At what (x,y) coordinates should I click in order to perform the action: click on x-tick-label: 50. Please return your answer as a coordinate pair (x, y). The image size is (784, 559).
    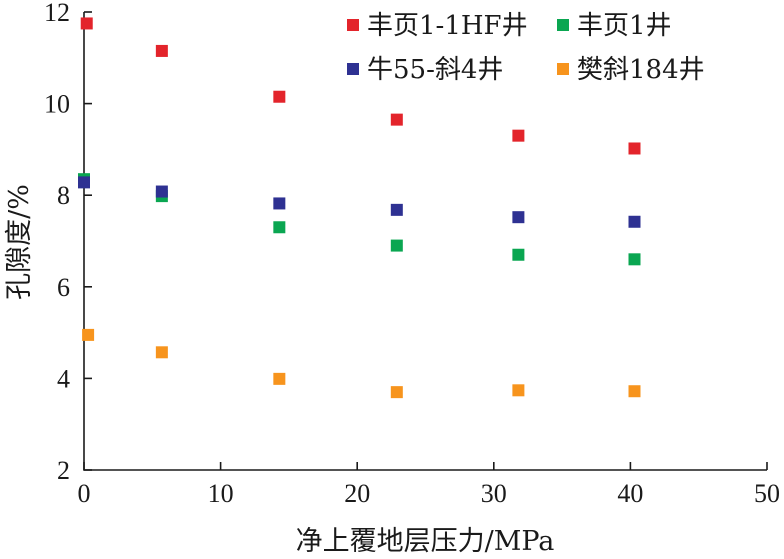
    Looking at the image, I should click on (767, 493).